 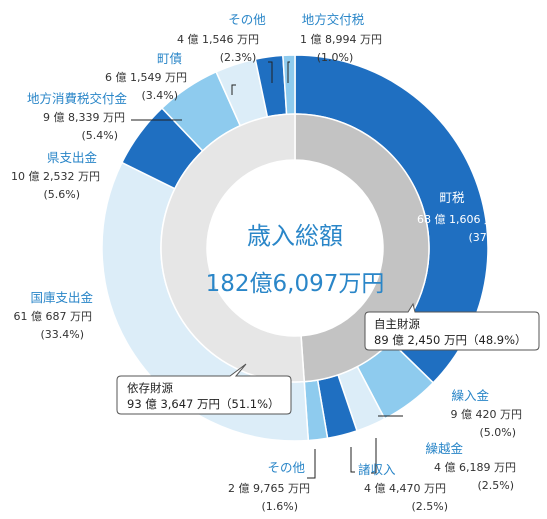 I want to click on group-detail-izon: 93 億 3,647 万円（51.1%）, so click(x=203, y=404).